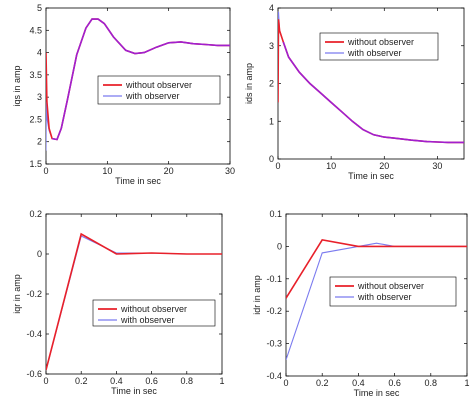 This screenshot has width=474, height=401. What do you see at coordinates (249, 83) in the screenshot?
I see `y-axis-label: ids in amp` at bounding box center [249, 83].